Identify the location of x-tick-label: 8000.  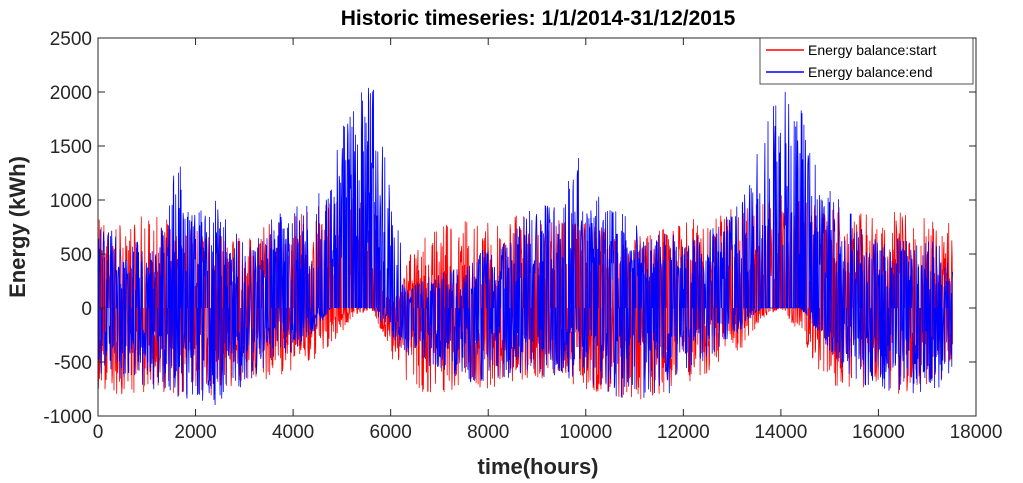
(488, 432).